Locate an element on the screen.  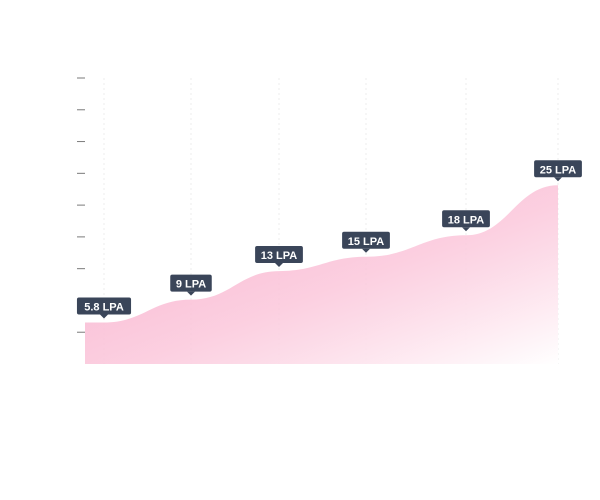
y-axis-ticks is located at coordinates (81, 205).